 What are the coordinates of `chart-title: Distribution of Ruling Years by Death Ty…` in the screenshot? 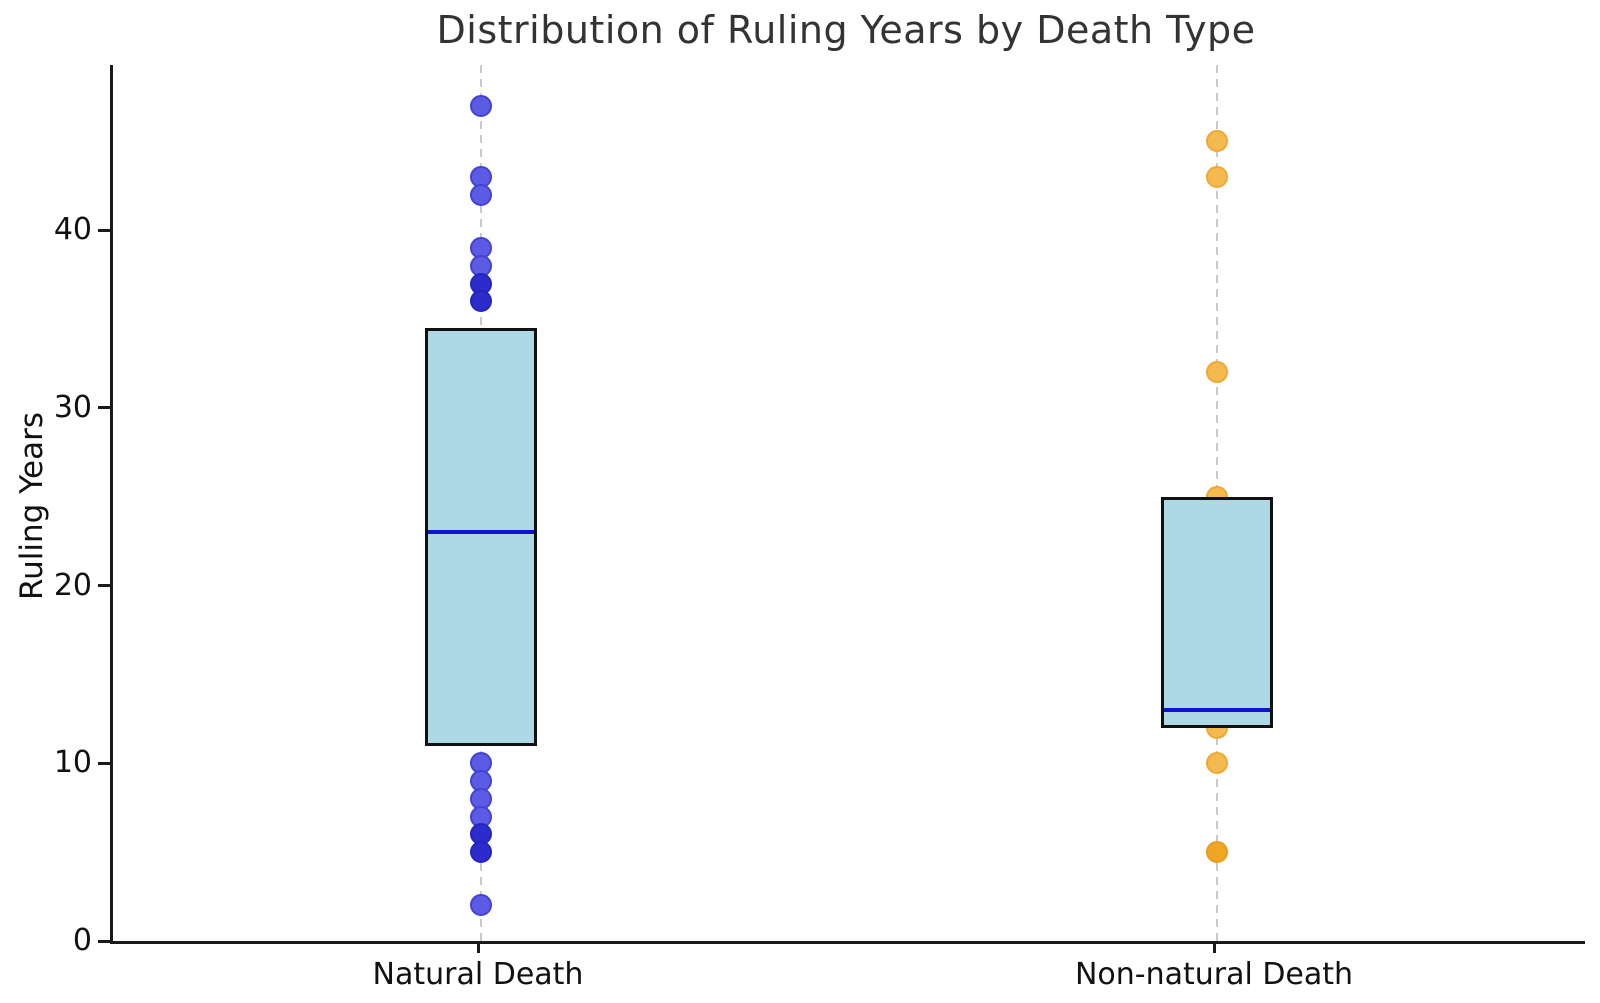 It's located at (846, 30).